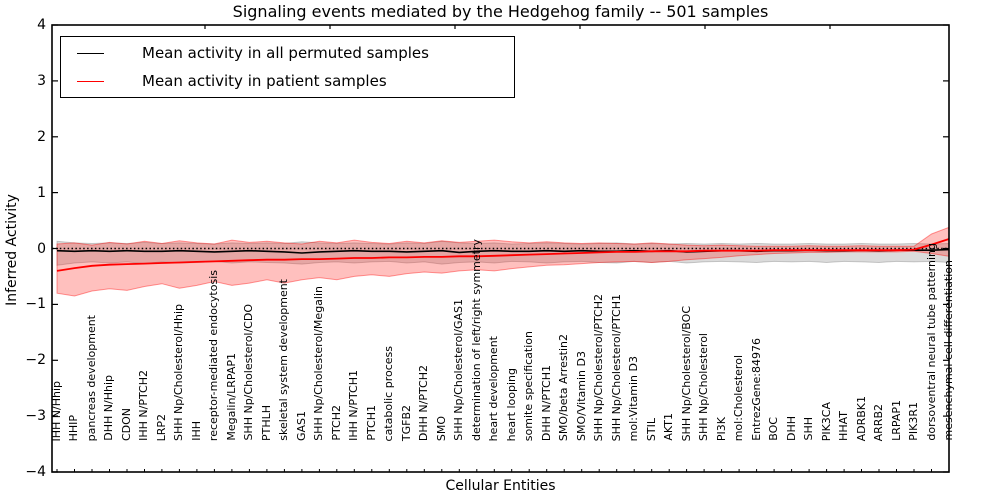  What do you see at coordinates (35, 304) in the screenshot?
I see `y-tick-label: −1` at bounding box center [35, 304].